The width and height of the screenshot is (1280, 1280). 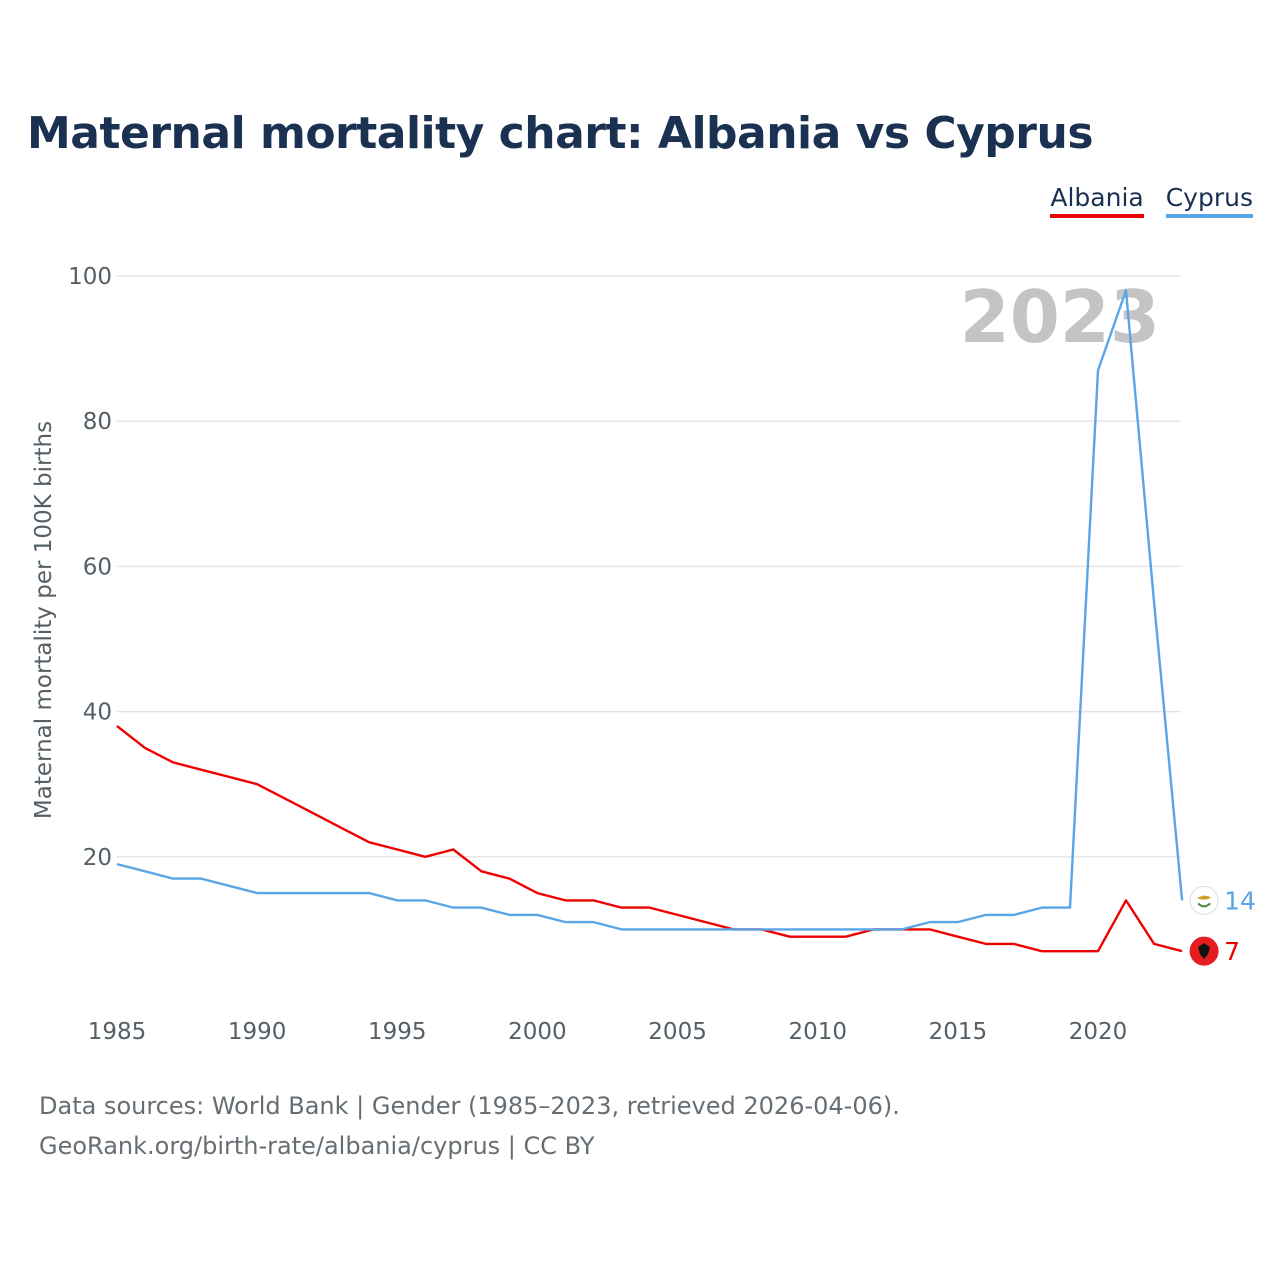 What do you see at coordinates (1209, 200) in the screenshot?
I see `legend-item-cyprus: Cyprus` at bounding box center [1209, 200].